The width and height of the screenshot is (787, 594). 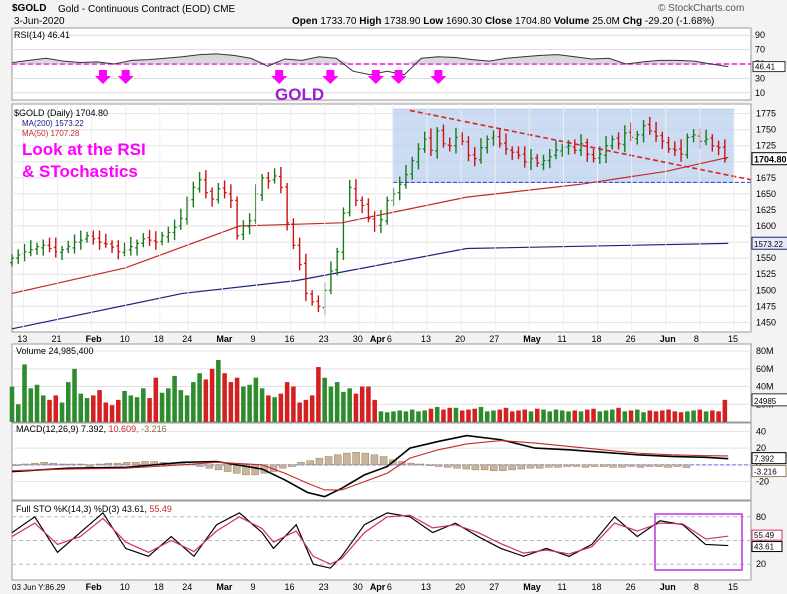 I want to click on macd-legend: MACD(12,26,9) 7.392, 10.609, -3.216, so click(x=91, y=429).